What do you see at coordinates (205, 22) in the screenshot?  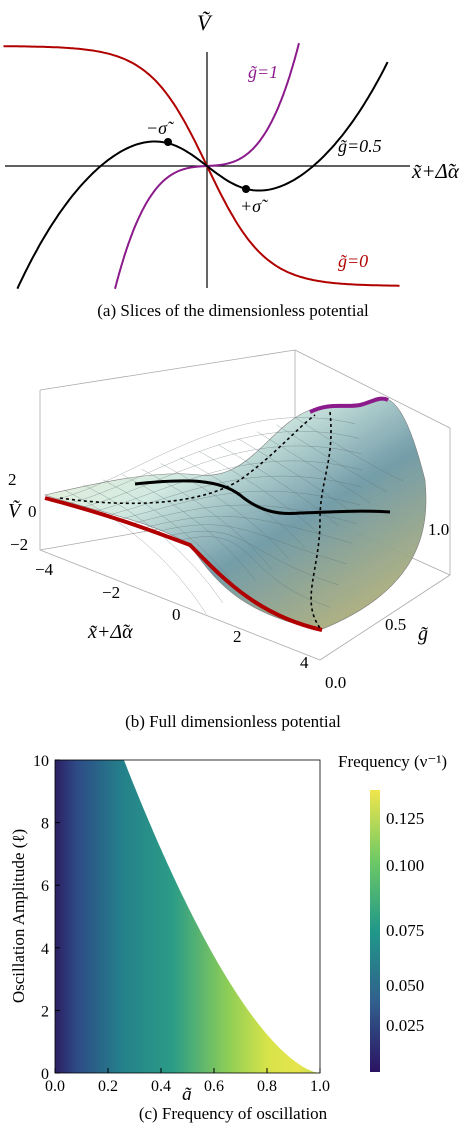 I see `a-ylabel: Ṽ` at bounding box center [205, 22].